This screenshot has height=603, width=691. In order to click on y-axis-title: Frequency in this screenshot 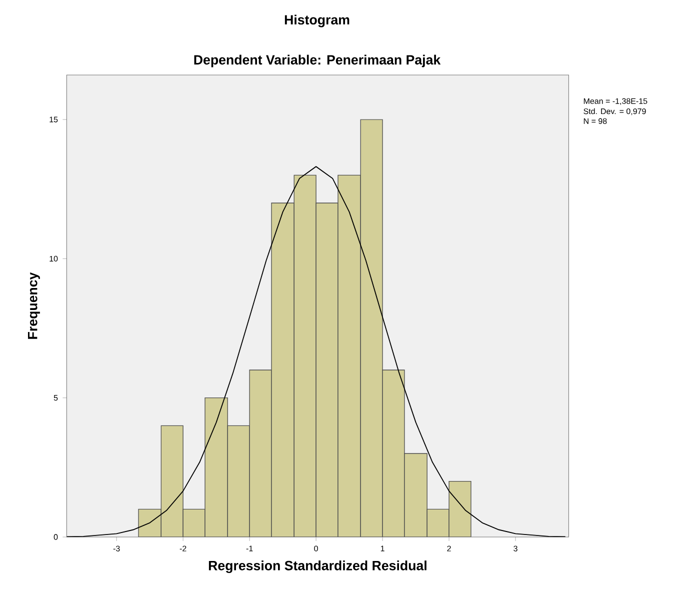, I will do `click(34, 305)`.